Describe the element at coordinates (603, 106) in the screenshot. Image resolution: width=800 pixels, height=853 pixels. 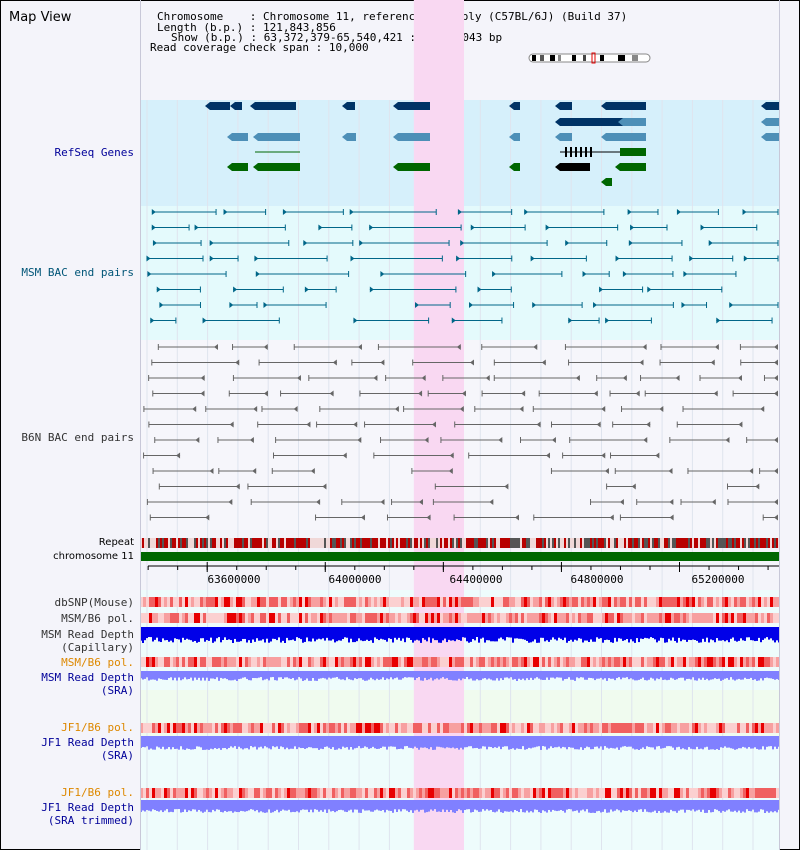
I see `gene-arrow-icon` at that location.